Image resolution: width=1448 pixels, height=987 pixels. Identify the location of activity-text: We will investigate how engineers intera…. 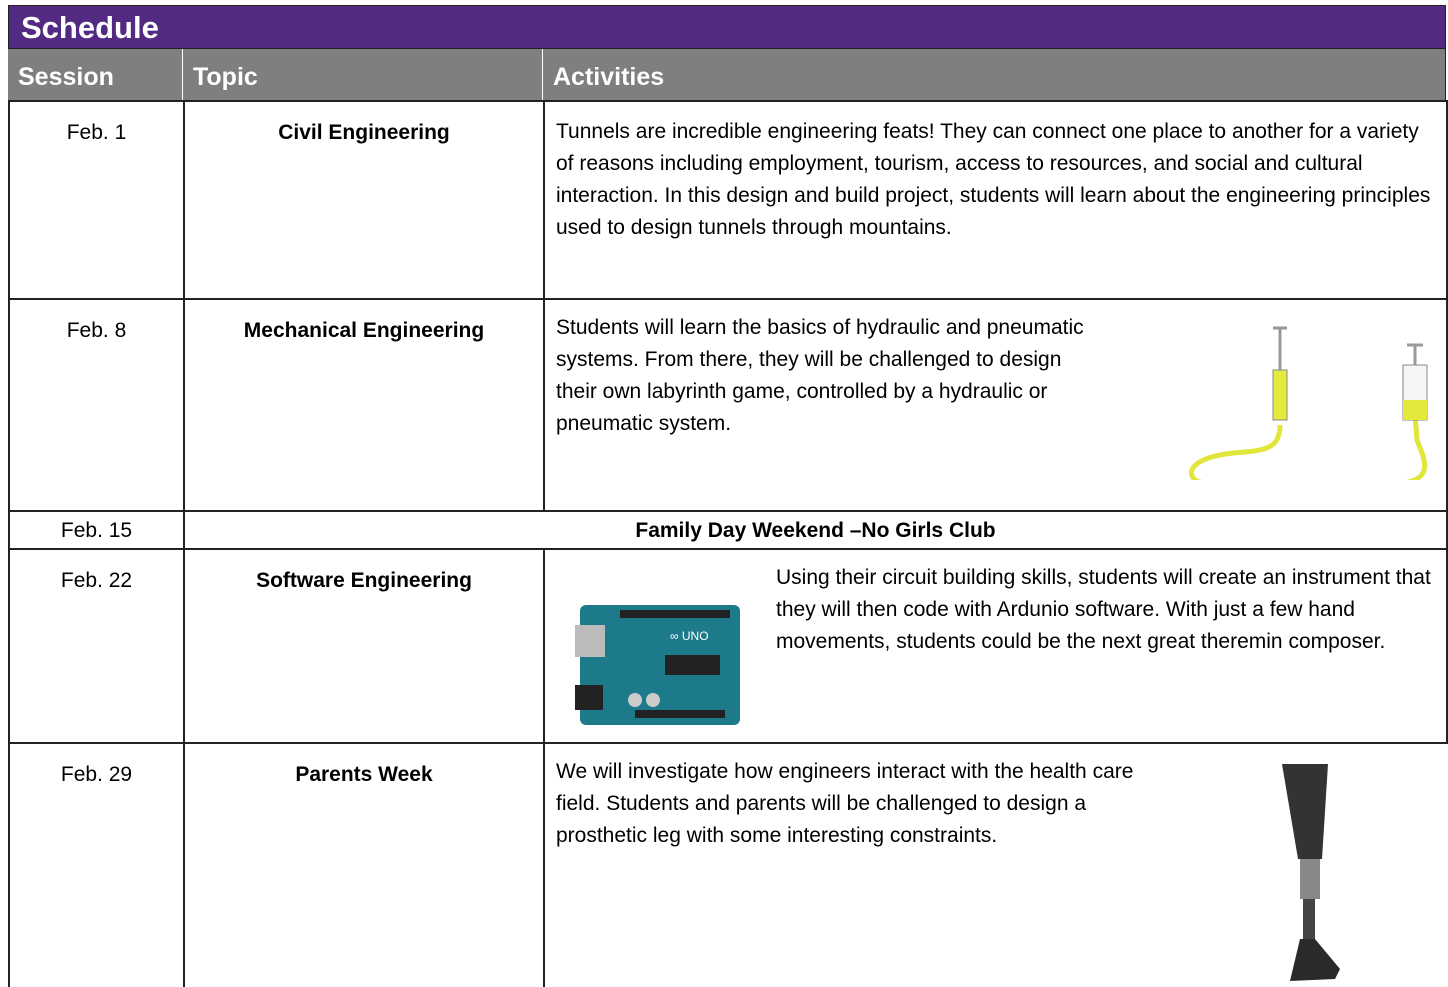
(845, 803).